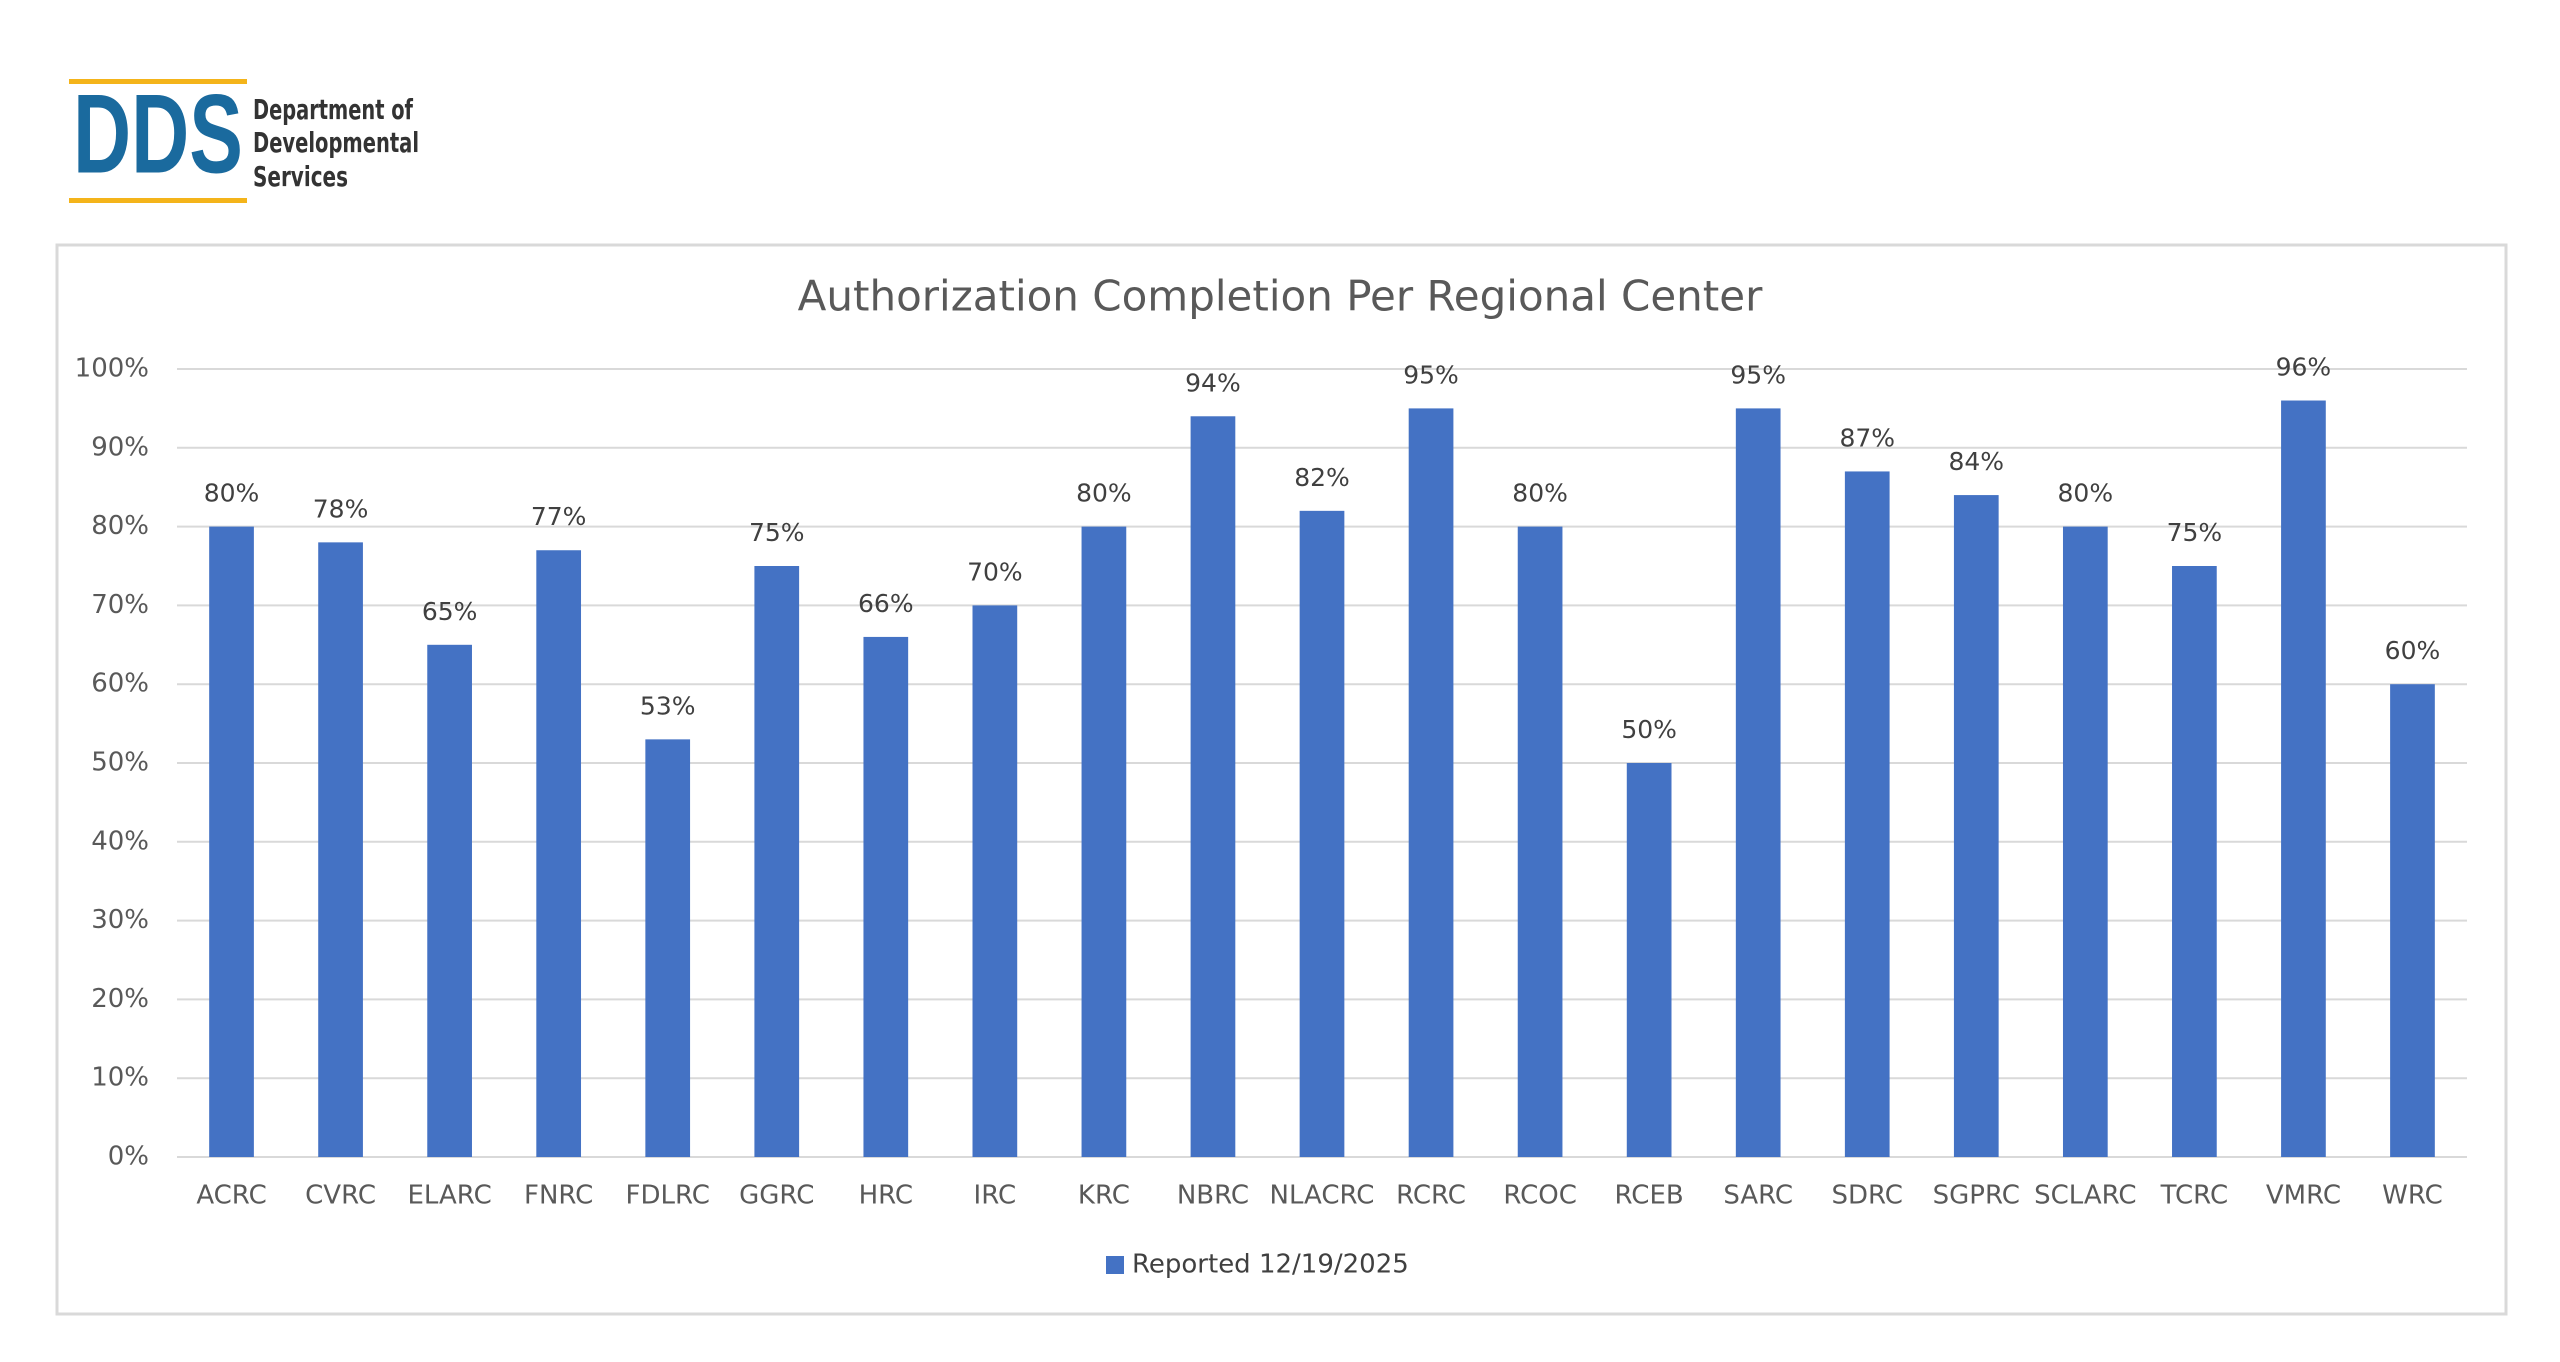  What do you see at coordinates (1431, 1196) in the screenshot?
I see `x-tick-label: RCRC` at bounding box center [1431, 1196].